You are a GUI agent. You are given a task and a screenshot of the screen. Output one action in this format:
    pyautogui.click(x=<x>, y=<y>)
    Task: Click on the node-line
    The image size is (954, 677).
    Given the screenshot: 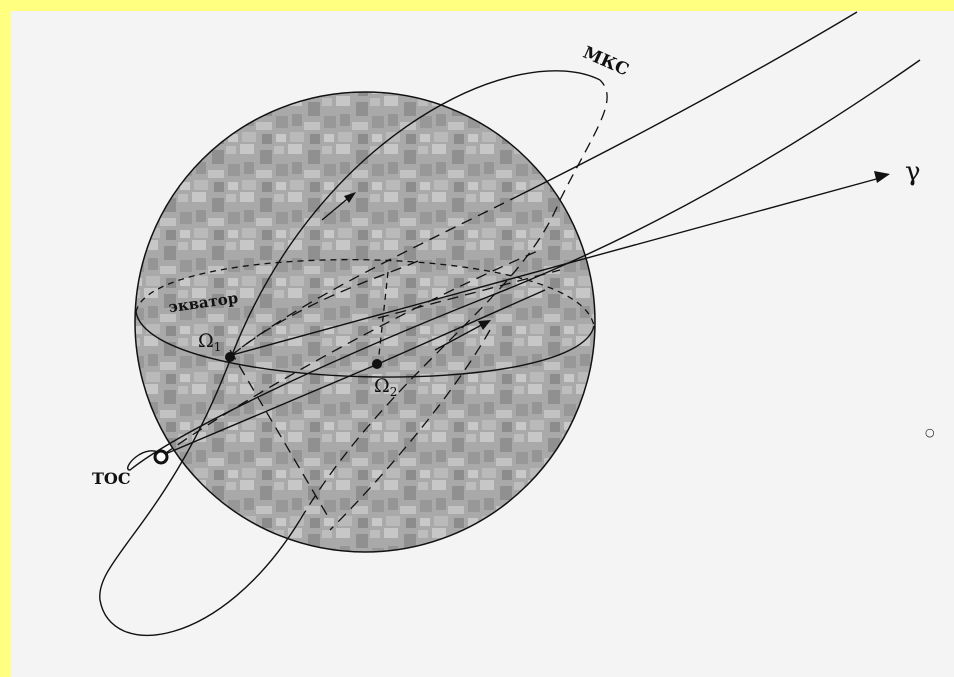 What is the action you would take?
    pyautogui.click(x=270, y=409)
    